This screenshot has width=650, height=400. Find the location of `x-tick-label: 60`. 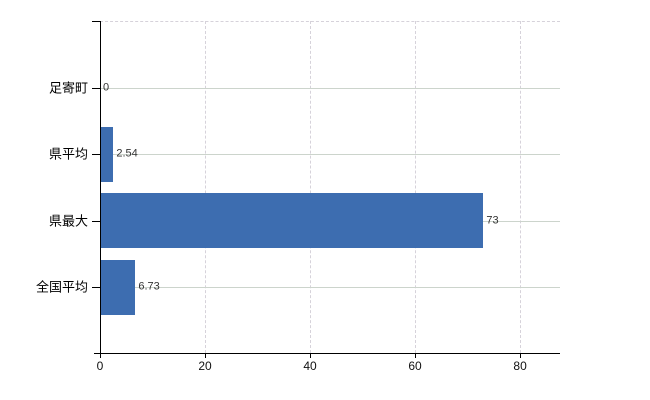

x-tick-label: 60 is located at coordinates (415, 366).